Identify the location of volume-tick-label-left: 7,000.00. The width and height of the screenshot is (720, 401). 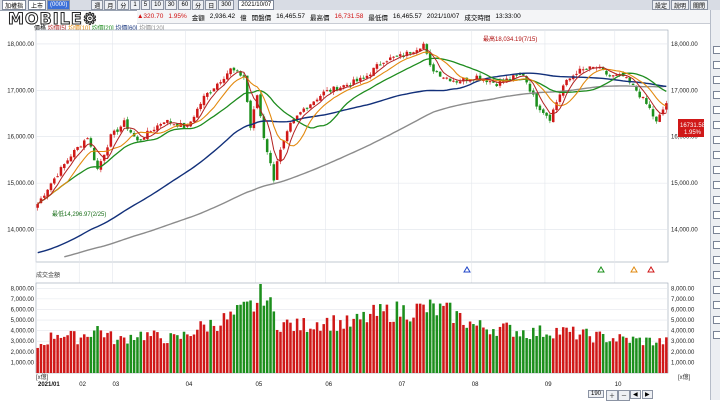
(23, 300).